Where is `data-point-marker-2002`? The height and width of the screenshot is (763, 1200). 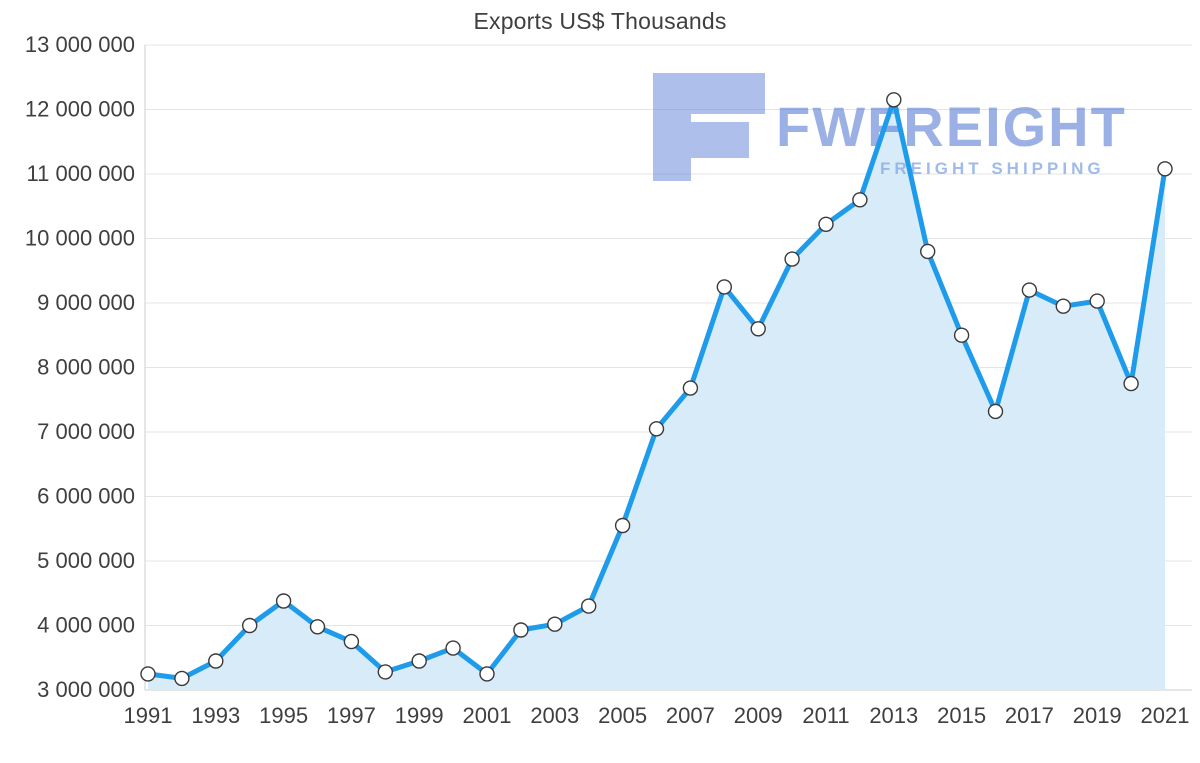 data-point-marker-2002 is located at coordinates (521, 630).